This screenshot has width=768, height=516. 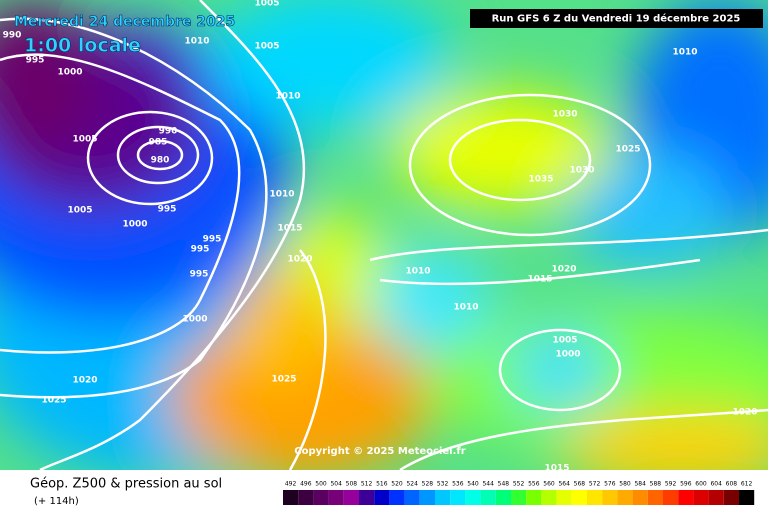 I want to click on scale-label: 588, so click(x=656, y=484).